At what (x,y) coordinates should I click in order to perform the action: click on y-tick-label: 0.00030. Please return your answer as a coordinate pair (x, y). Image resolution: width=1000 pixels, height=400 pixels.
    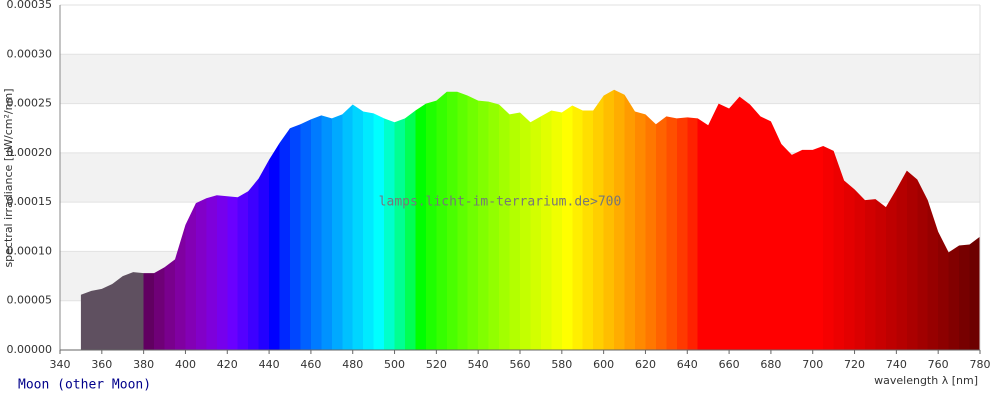
    Looking at the image, I should click on (30, 53).